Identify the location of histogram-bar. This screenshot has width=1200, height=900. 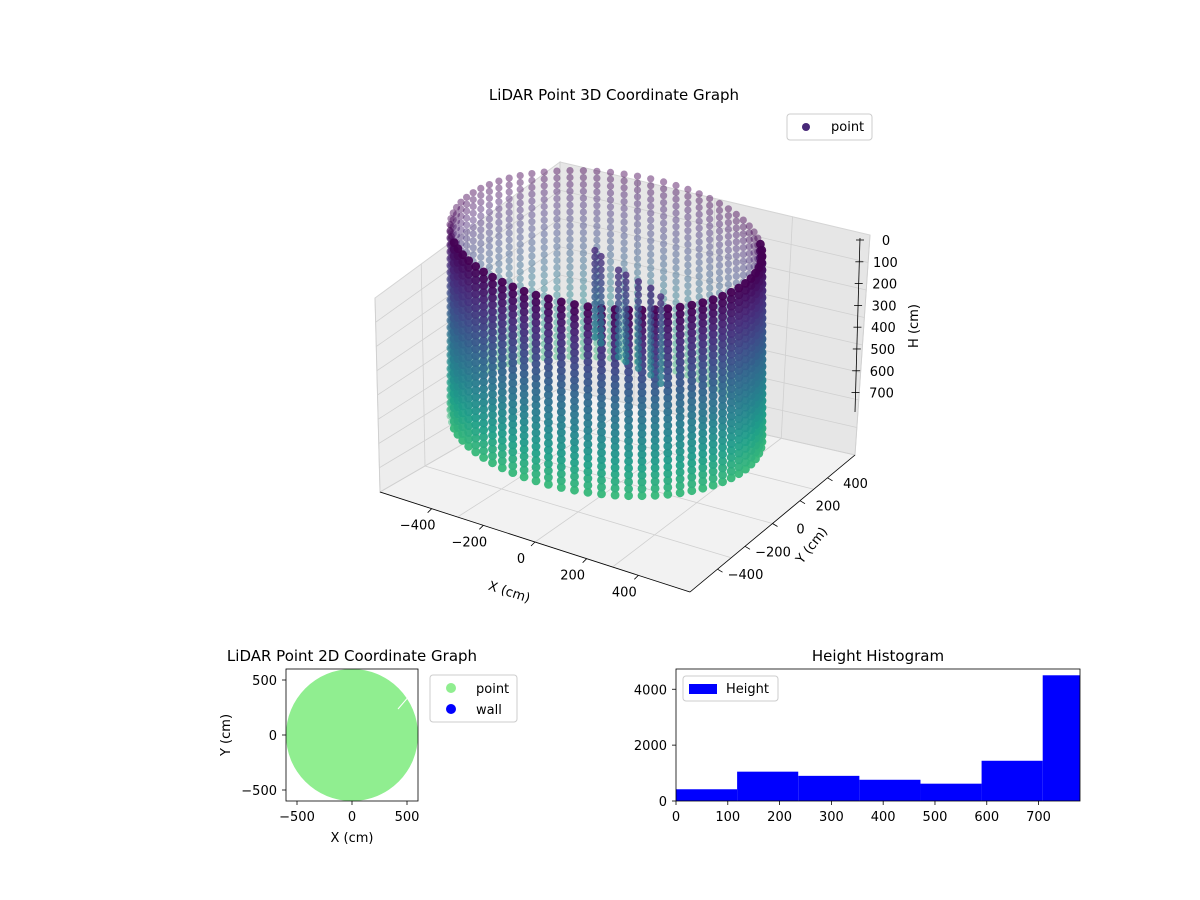
(829, 788).